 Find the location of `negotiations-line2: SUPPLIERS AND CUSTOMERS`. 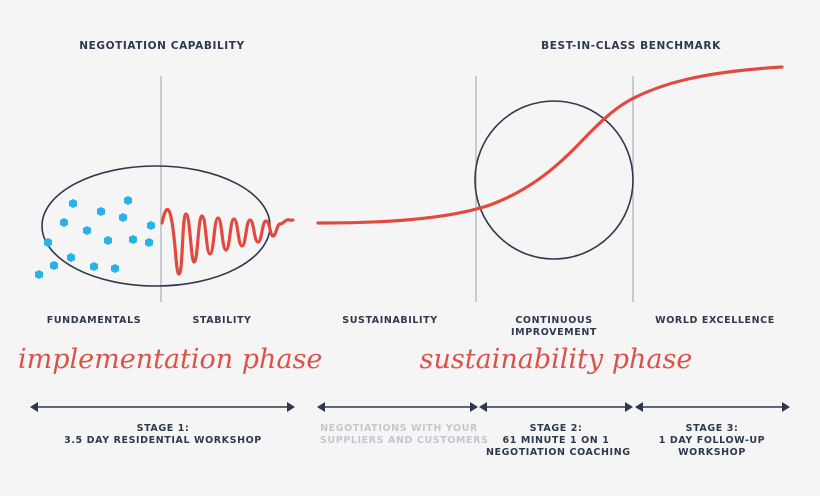

negotiations-line2: SUPPLIERS AND CUSTOMERS is located at coordinates (404, 440).